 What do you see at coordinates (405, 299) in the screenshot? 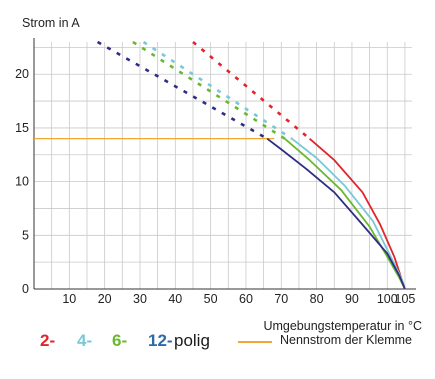
I see `x-tick-label: 105` at bounding box center [405, 299].